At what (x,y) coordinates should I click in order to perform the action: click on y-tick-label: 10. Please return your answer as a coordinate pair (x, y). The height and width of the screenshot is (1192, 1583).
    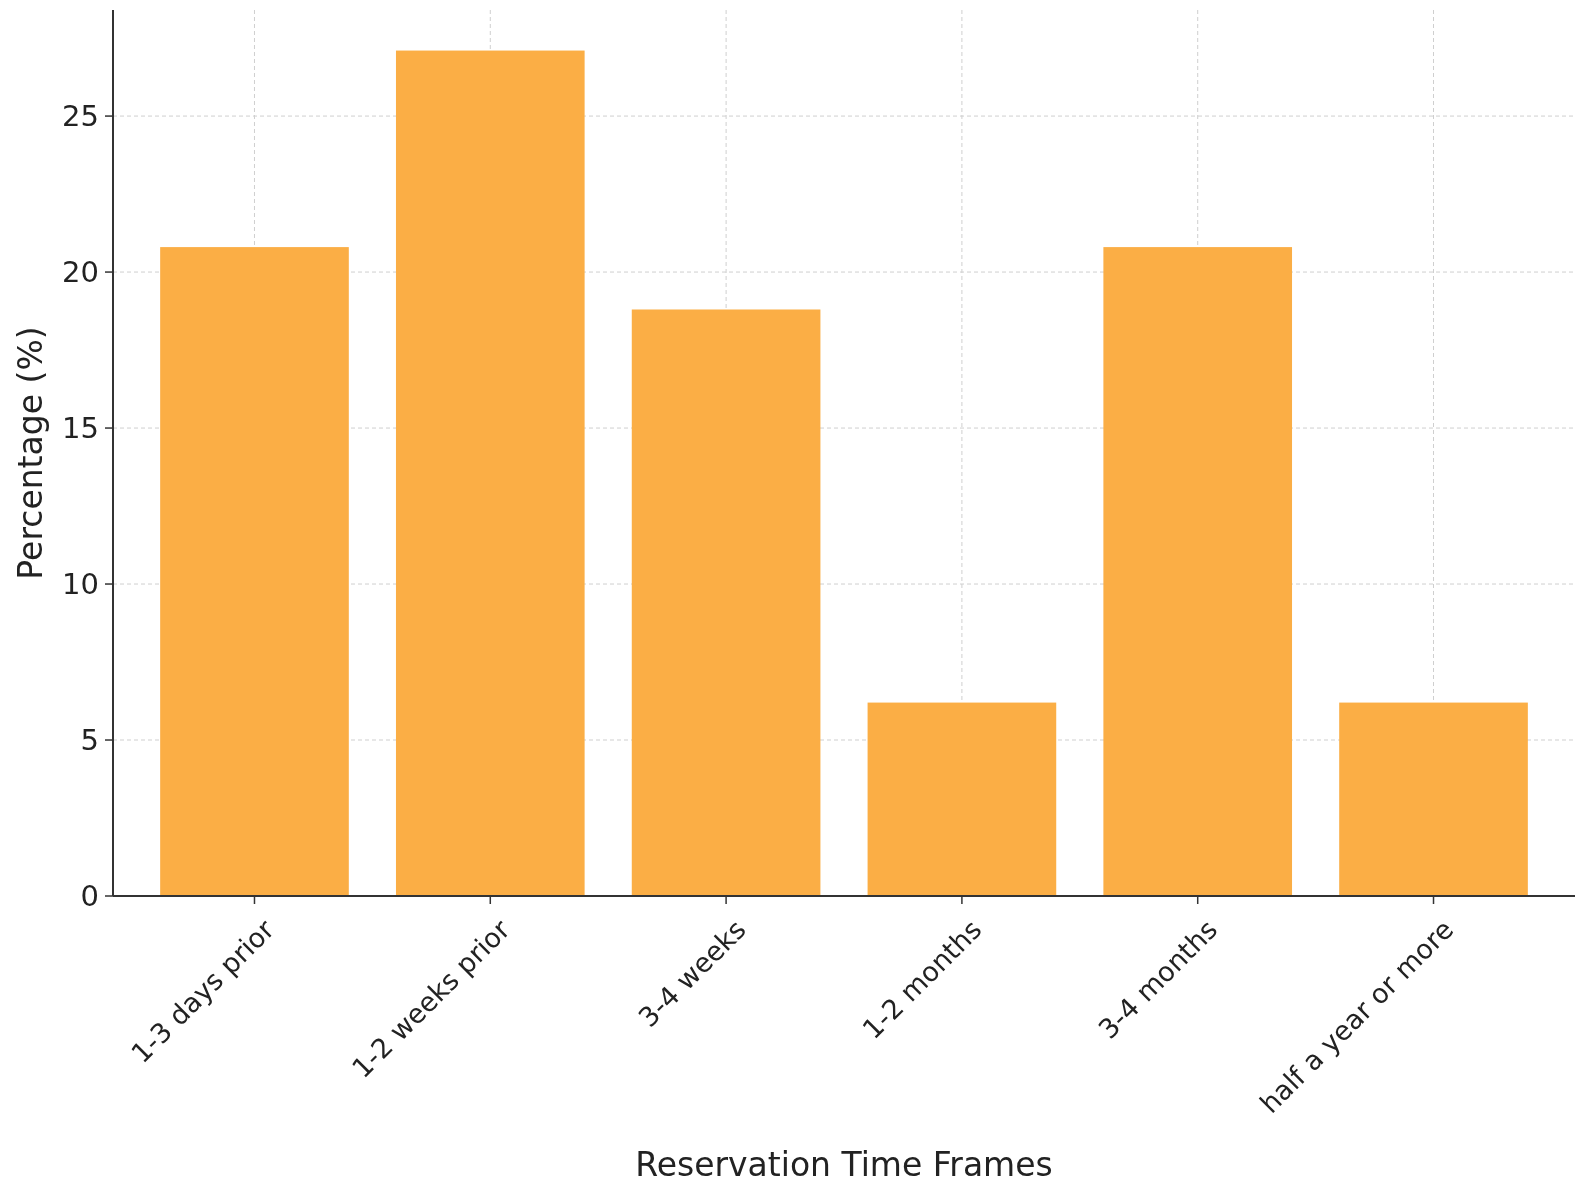
    Looking at the image, I should click on (80, 584).